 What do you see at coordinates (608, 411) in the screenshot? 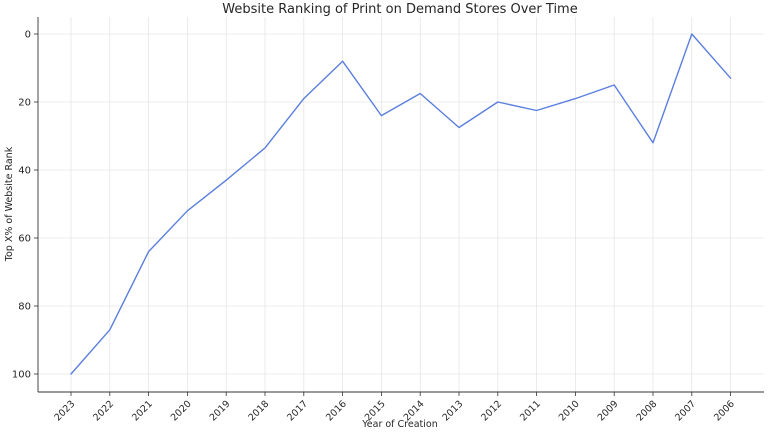
I see `x-tick-label: 2009` at bounding box center [608, 411].